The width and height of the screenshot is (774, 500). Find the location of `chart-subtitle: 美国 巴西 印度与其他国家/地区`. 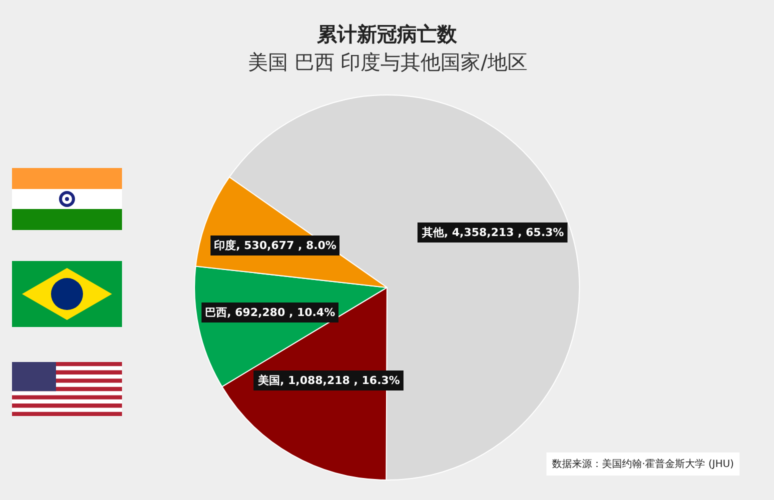

chart-subtitle: 美国 巴西 印度与其他国家/地区 is located at coordinates (388, 62).